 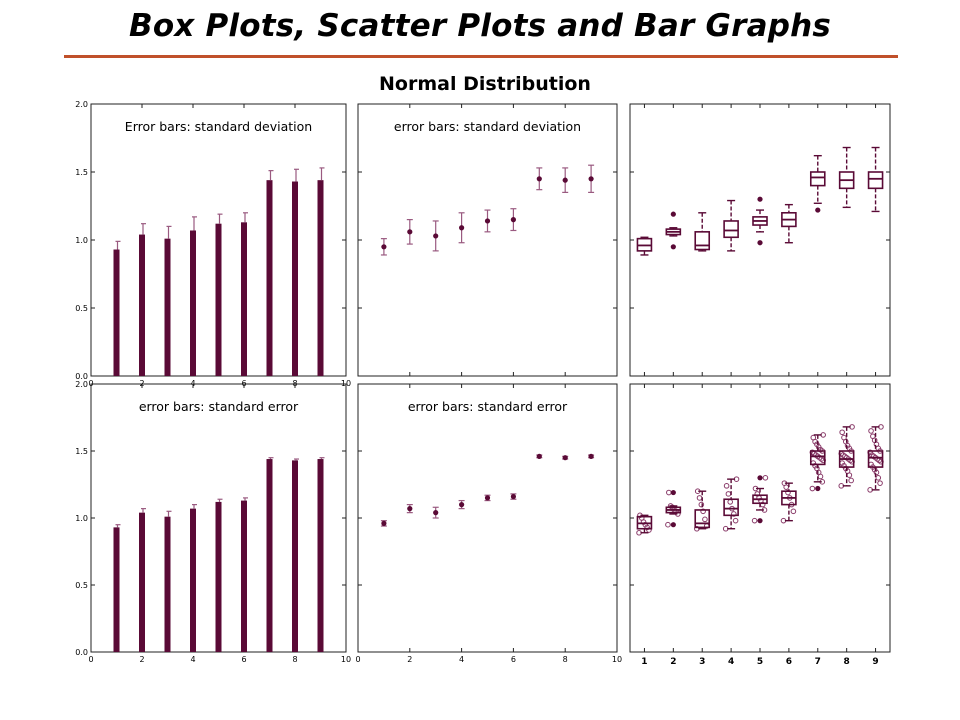 I want to click on ytick-label: 1.0, so click(x=81, y=518).